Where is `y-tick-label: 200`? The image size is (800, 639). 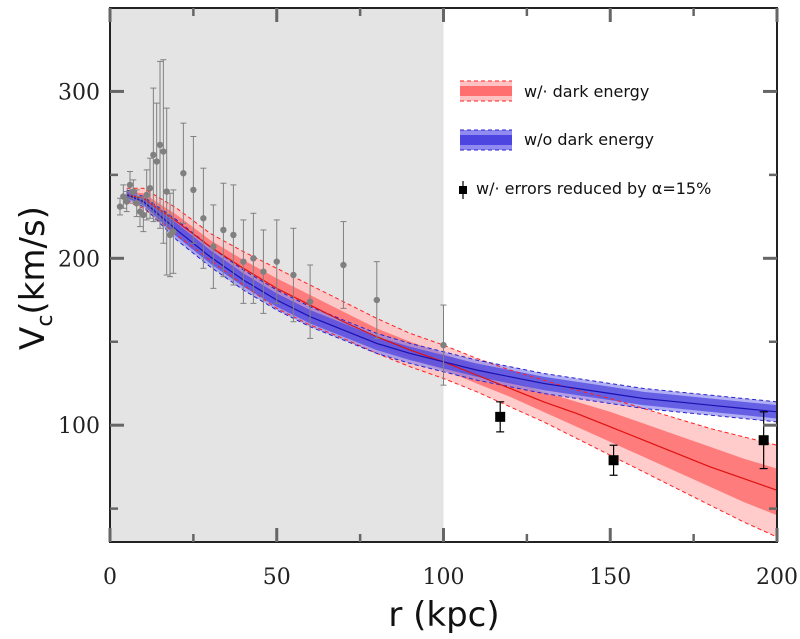 y-tick-label: 200 is located at coordinates (79, 259).